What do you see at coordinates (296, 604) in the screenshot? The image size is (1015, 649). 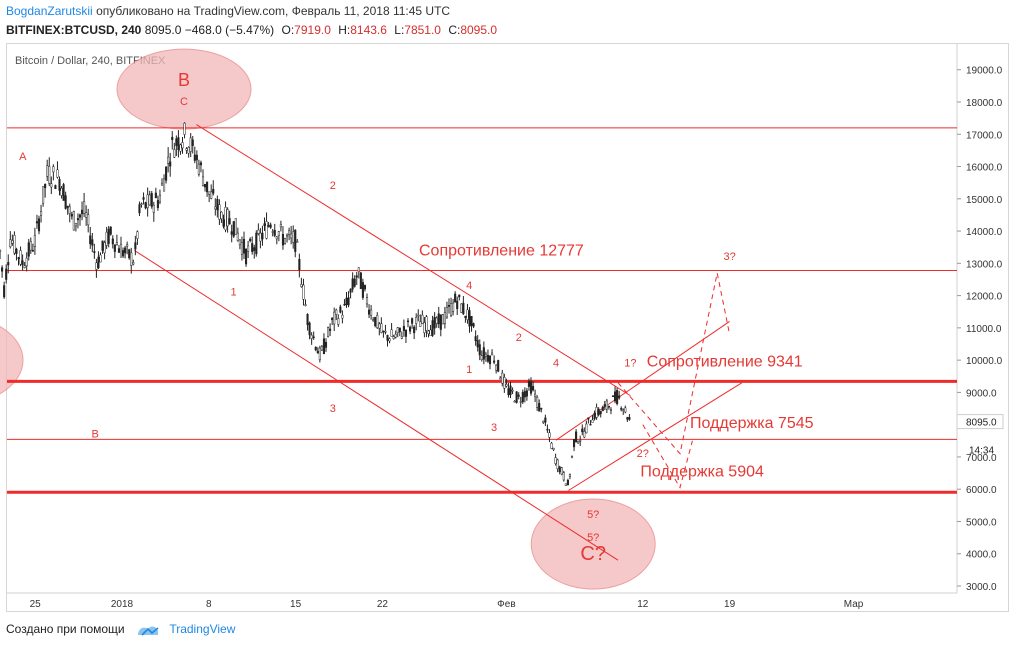 I see `x-tick-label: 15` at bounding box center [296, 604].